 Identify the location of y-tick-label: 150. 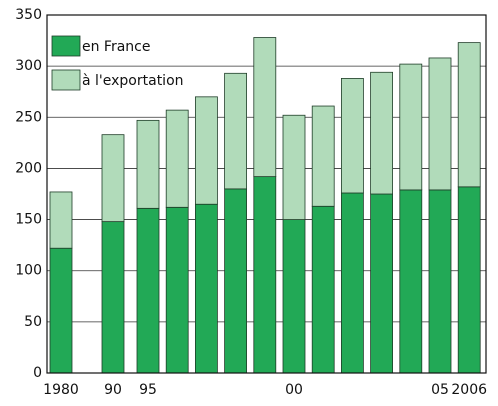
(28, 220).